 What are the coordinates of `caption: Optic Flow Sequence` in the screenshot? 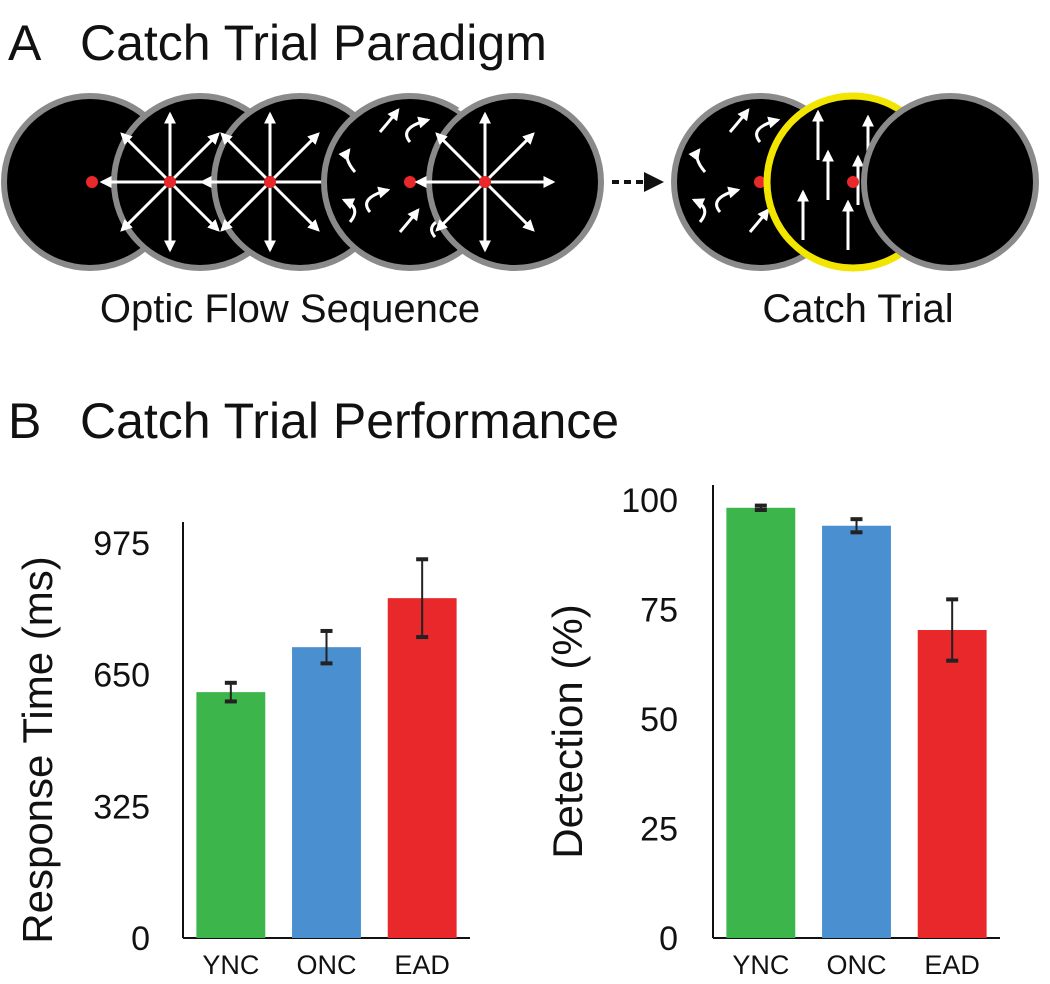 It's located at (290, 309).